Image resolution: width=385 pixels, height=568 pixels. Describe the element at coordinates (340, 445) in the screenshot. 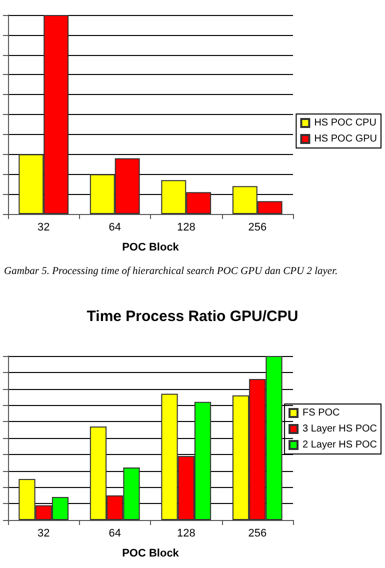

I see `legend-label: 2 Layer HS POC` at that location.